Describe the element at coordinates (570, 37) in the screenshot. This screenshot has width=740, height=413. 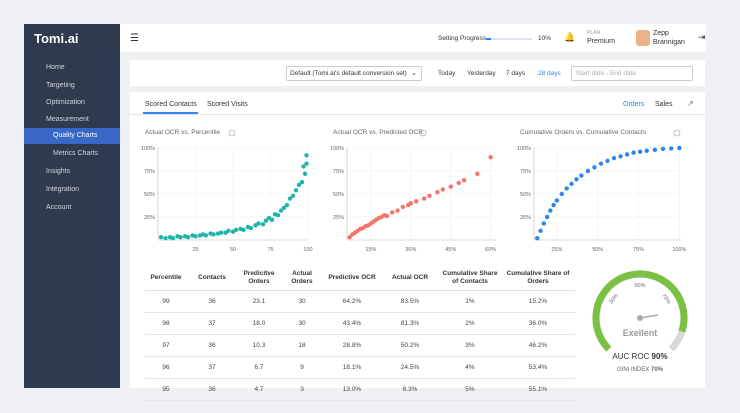
I see `bell: 🔔` at that location.